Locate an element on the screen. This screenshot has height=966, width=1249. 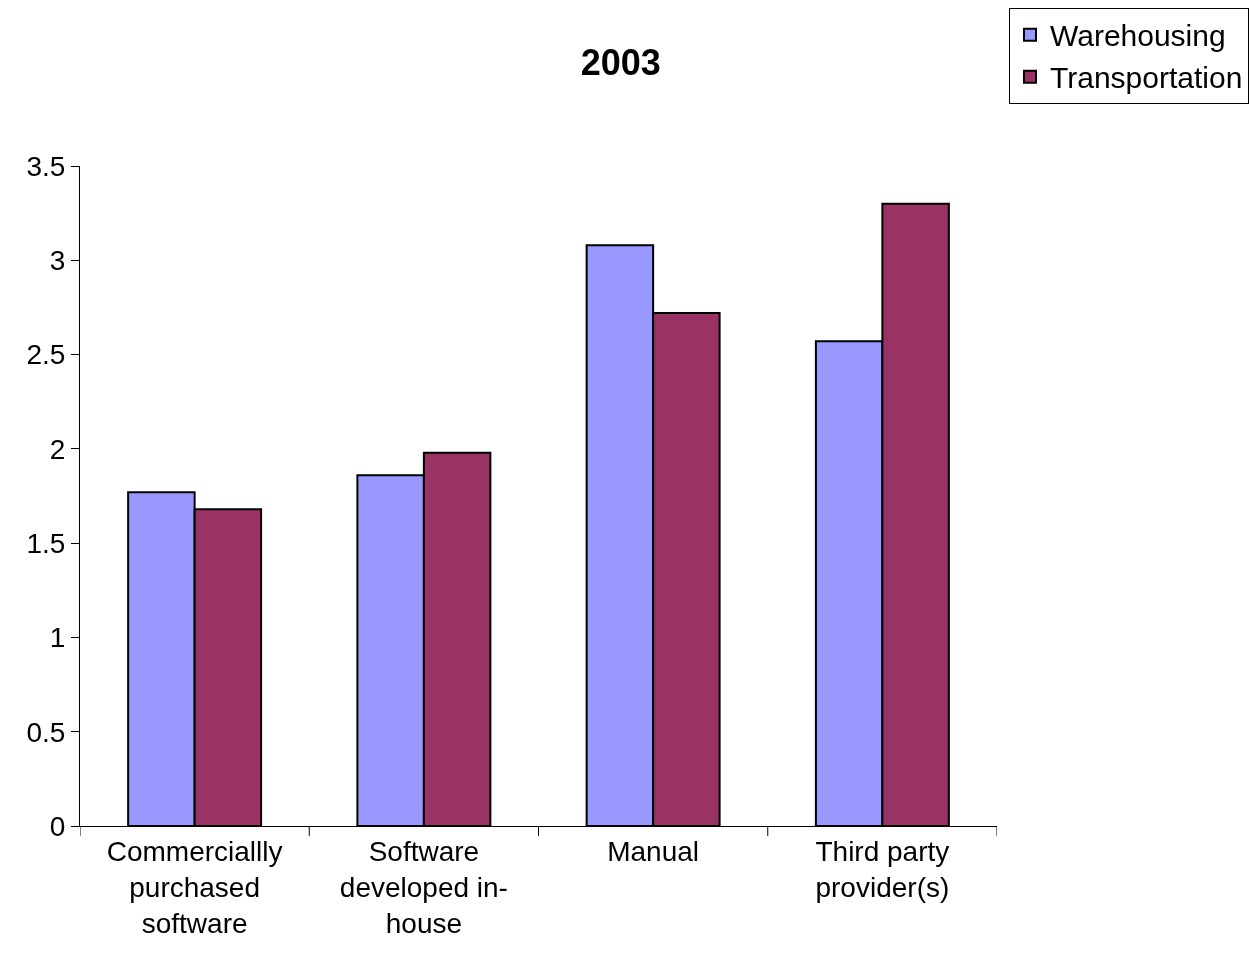
x-tick-label: Commerciallly purchased software is located at coordinates (194, 887).